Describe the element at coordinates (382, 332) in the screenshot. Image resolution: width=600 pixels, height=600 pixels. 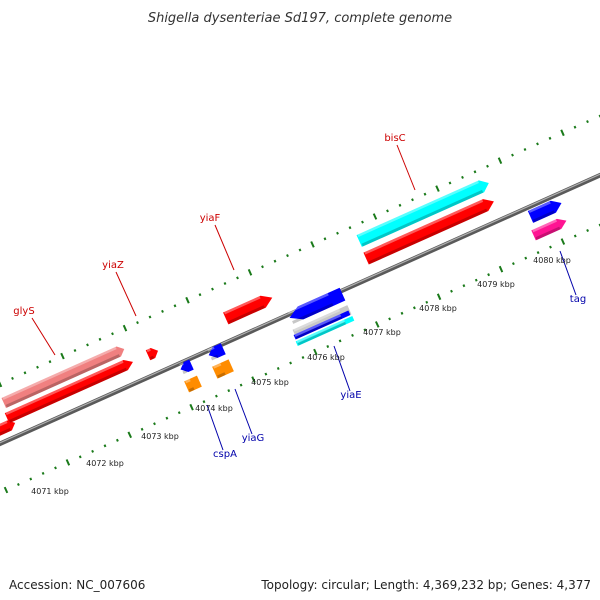
I see `tick-label: 4077 kbp` at that location.